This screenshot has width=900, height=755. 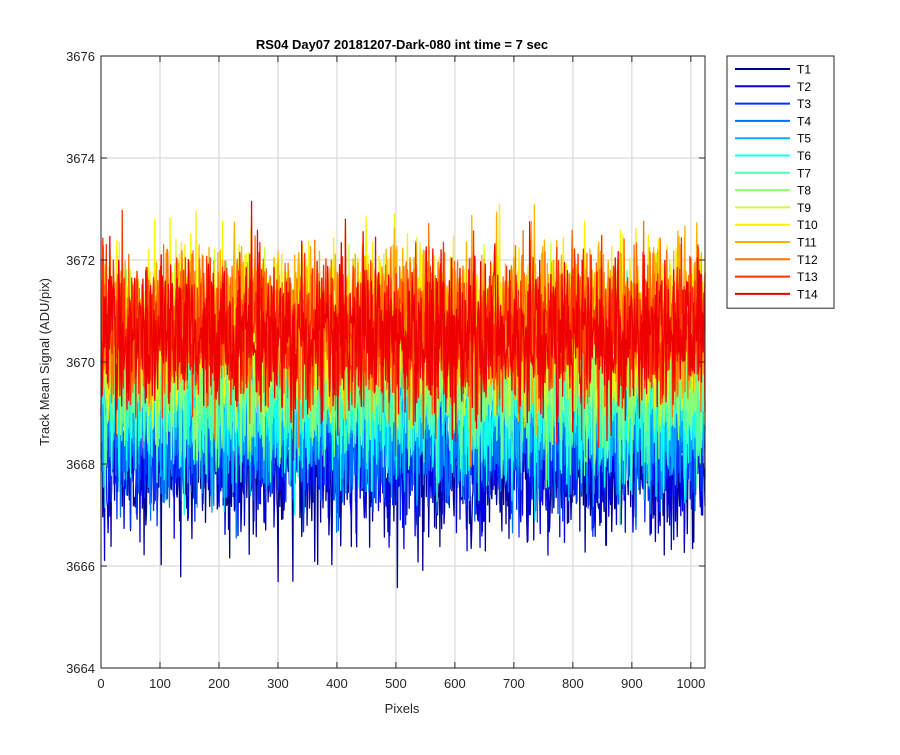 What do you see at coordinates (402, 708) in the screenshot?
I see `x-axis-label: Pixels` at bounding box center [402, 708].